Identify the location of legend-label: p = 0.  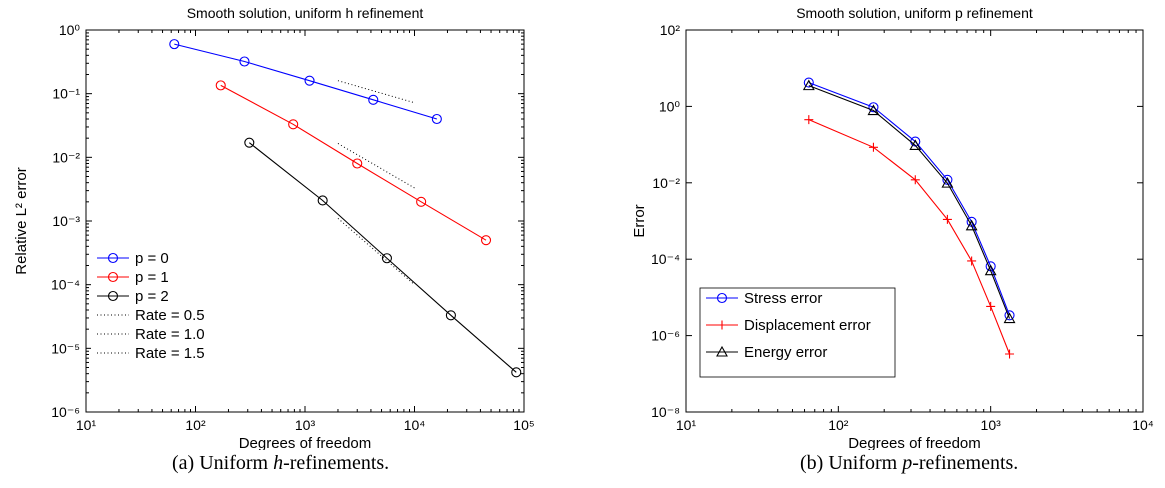
(152, 258).